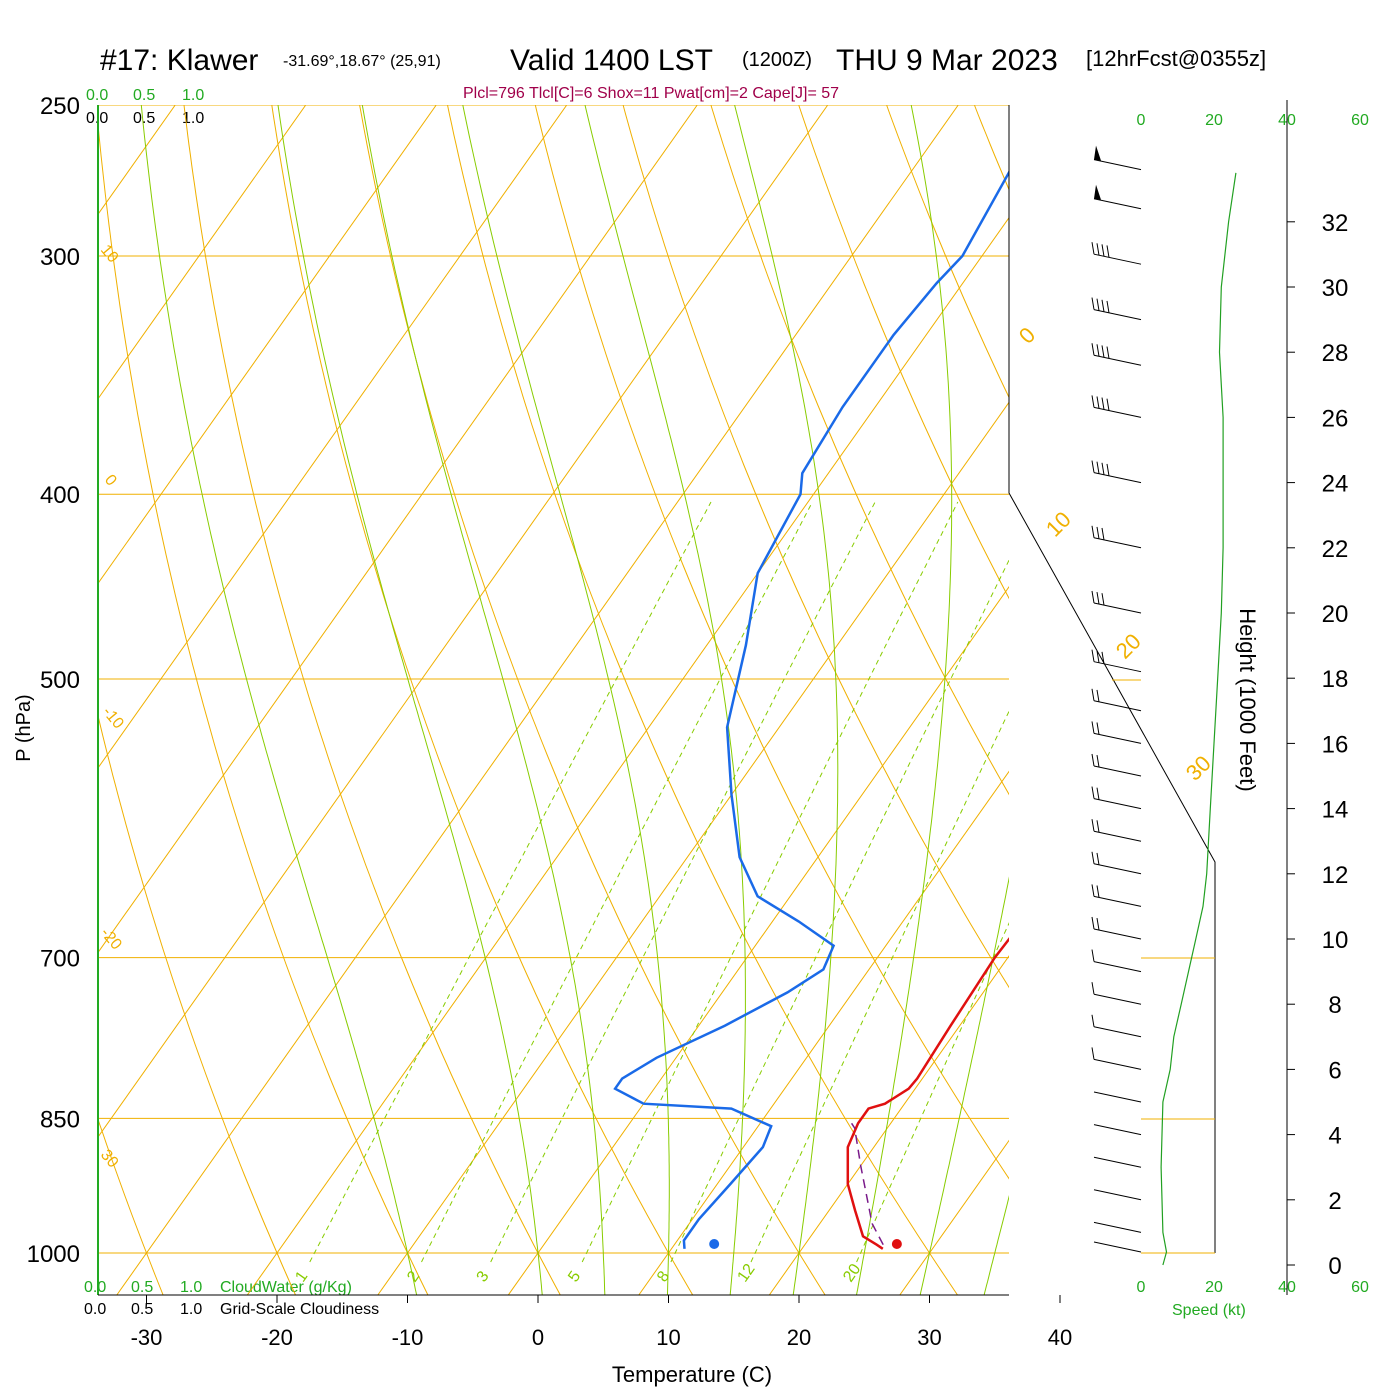  What do you see at coordinates (538, 1337) in the screenshot?
I see `temperature-tick-label: 0` at bounding box center [538, 1337].